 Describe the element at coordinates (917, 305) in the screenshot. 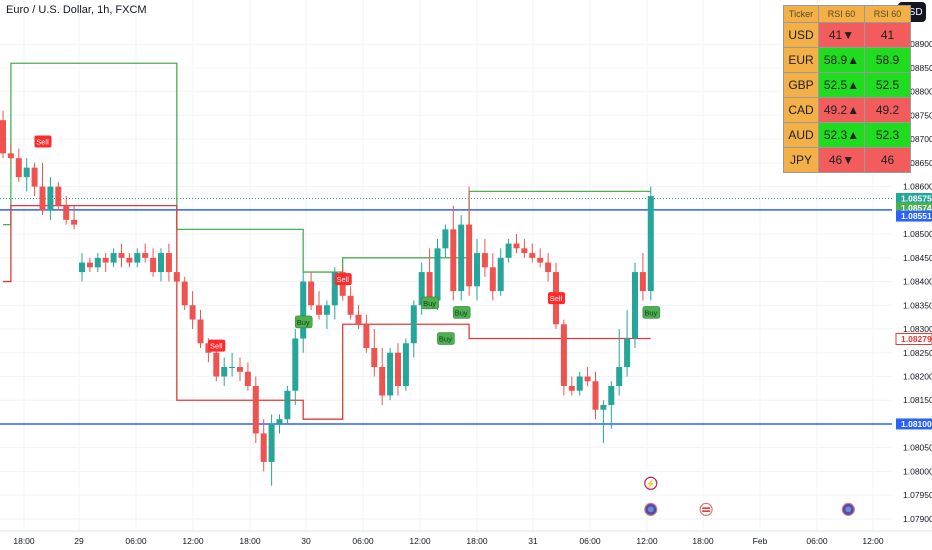

I see `price-tick-label: 1.08350` at that location.